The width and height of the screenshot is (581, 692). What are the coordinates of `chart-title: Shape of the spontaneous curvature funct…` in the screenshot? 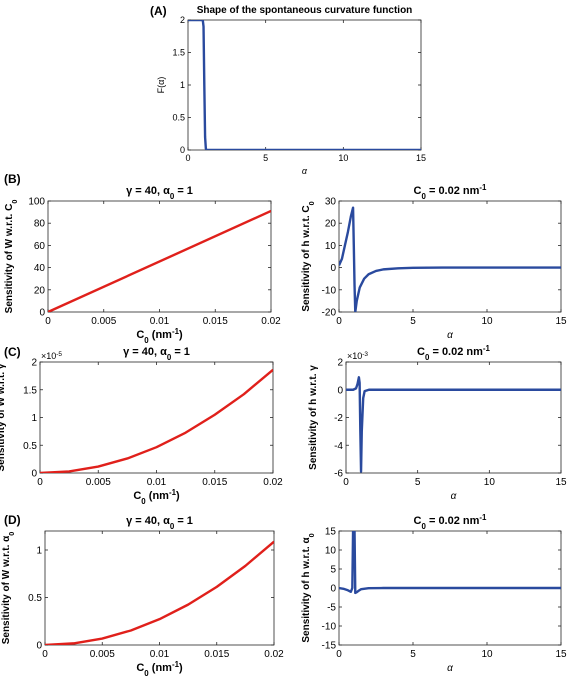 It's located at (305, 10).